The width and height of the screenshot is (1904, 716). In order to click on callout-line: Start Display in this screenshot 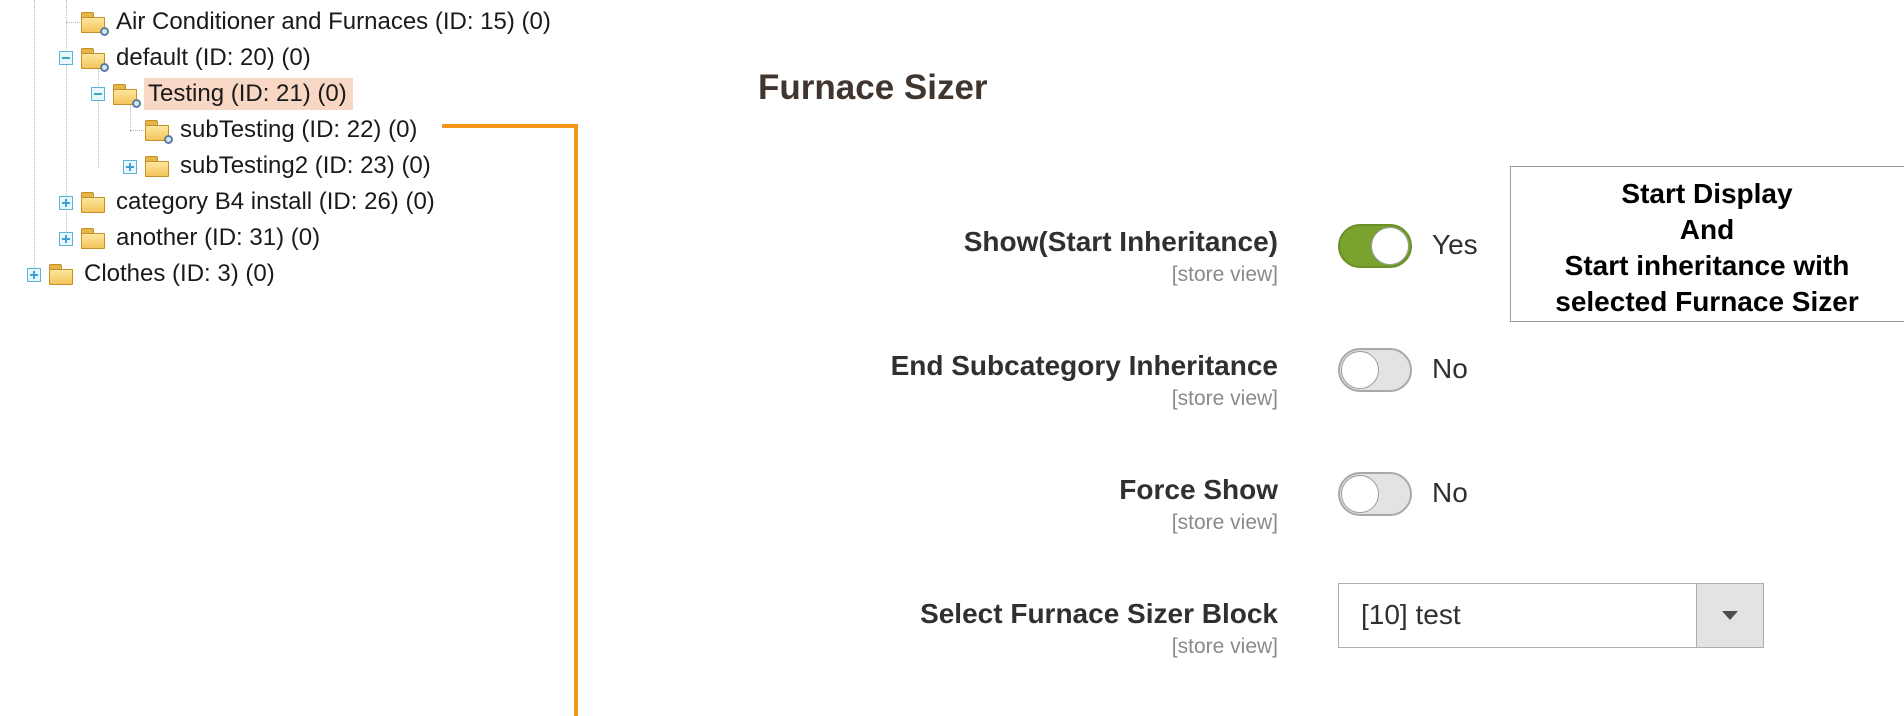, I will do `click(1707, 193)`.